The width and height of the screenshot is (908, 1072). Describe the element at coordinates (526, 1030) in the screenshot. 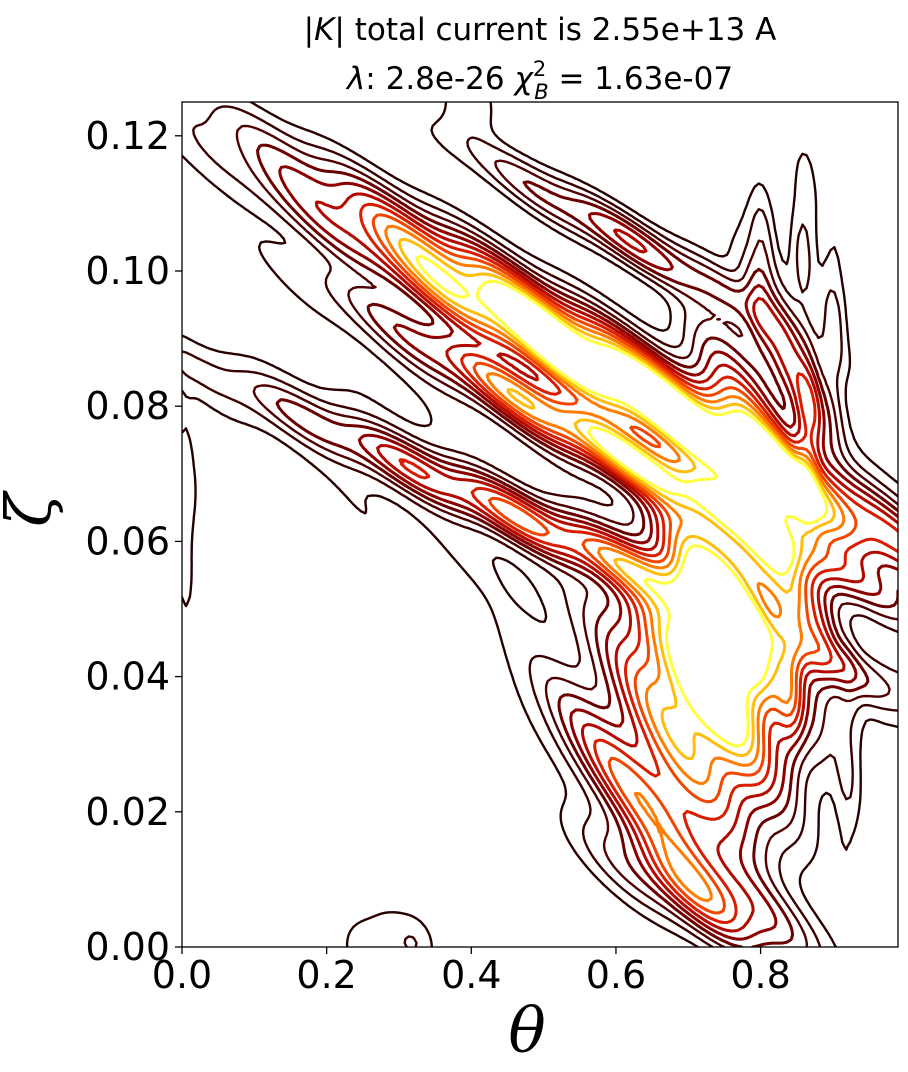

I see `x-axis-label: θ` at that location.